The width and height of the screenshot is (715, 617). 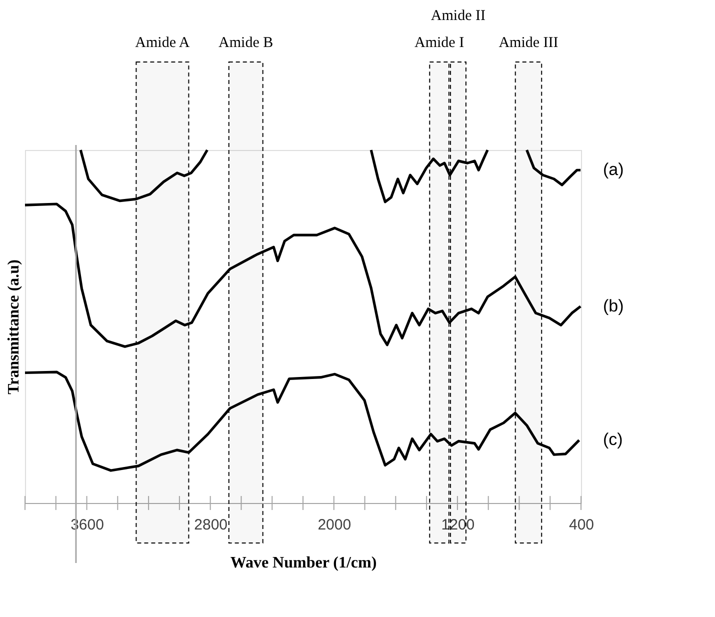 I want to click on series-label: (b), so click(x=613, y=306).